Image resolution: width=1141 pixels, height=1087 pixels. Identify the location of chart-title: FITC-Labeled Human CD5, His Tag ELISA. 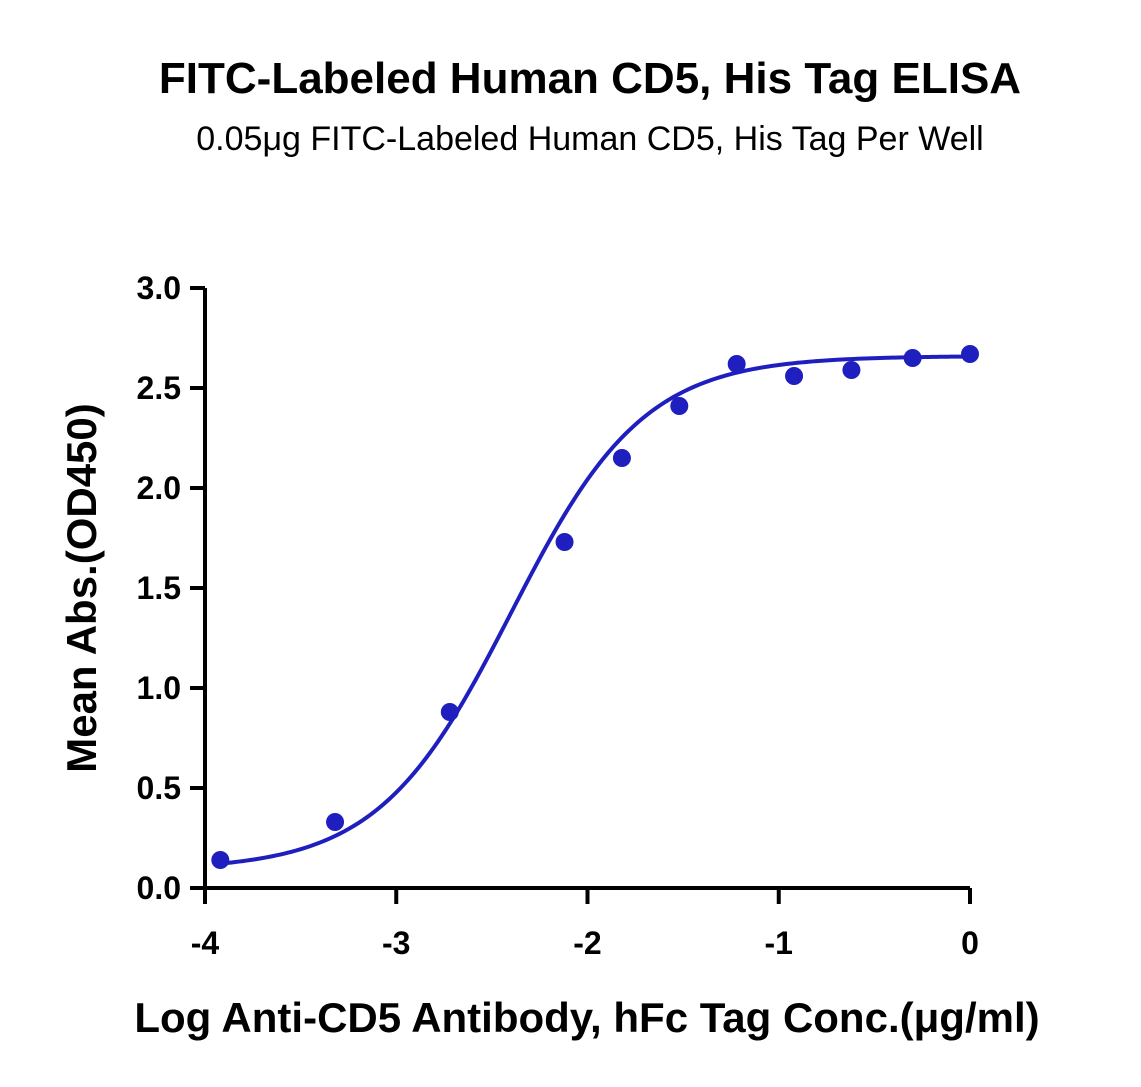
(590, 78).